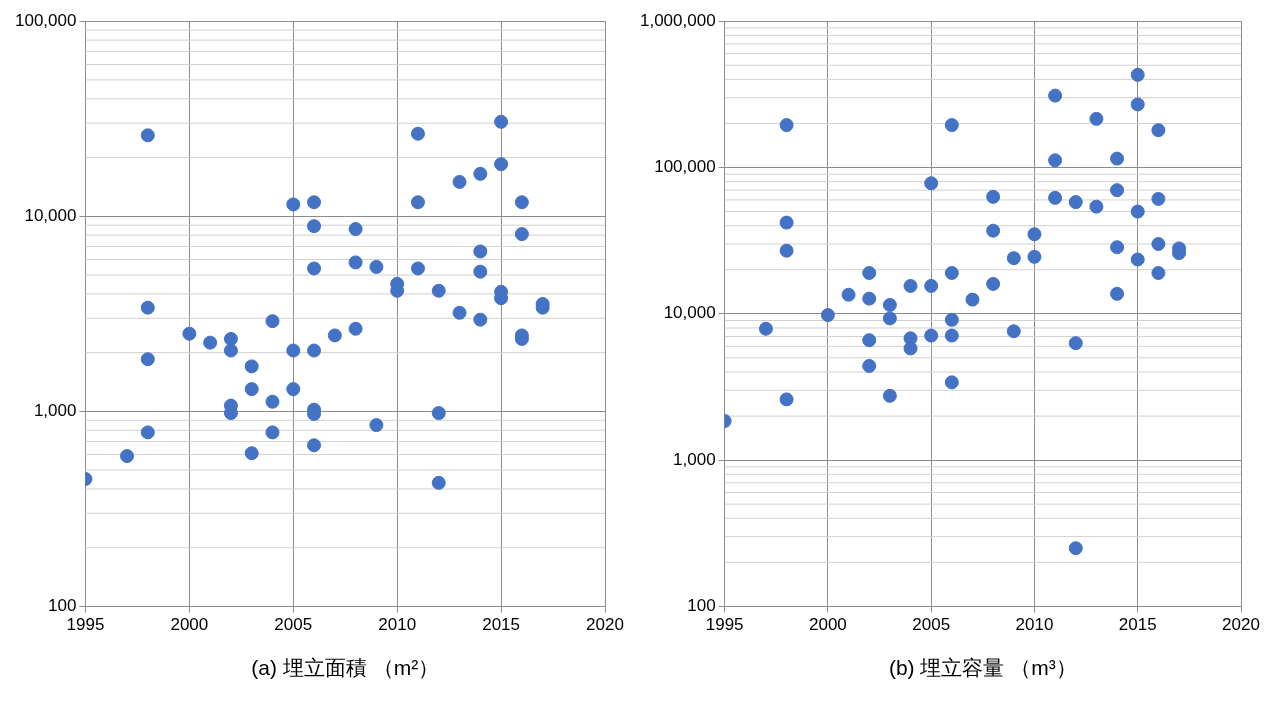 Image resolution: width=1277 pixels, height=702 pixels. I want to click on y-tick-label: 100,000, so click(46, 20).